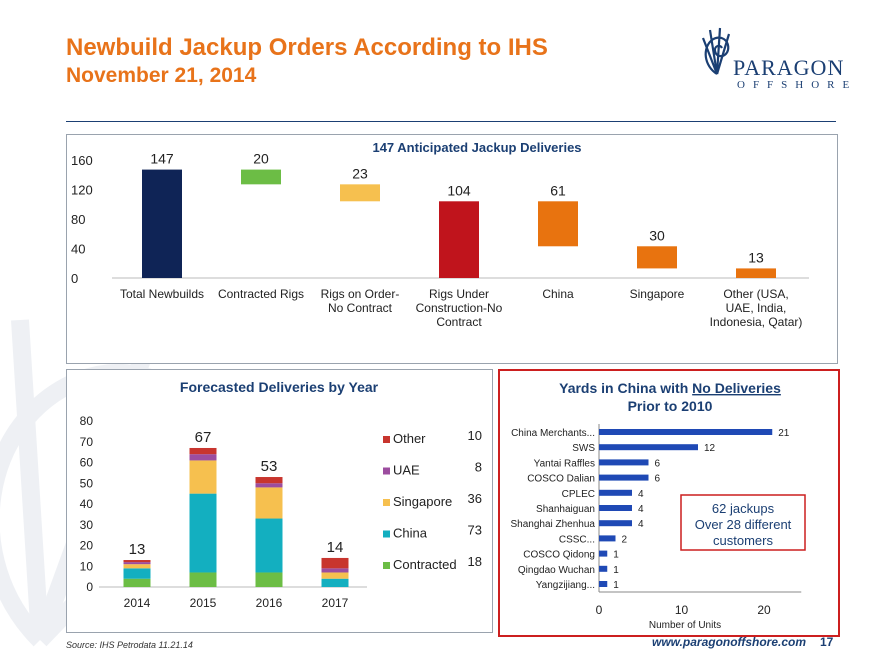  What do you see at coordinates (561, 479) in the screenshot?
I see `y-tick-label: COSCO Dalian` at bounding box center [561, 479].